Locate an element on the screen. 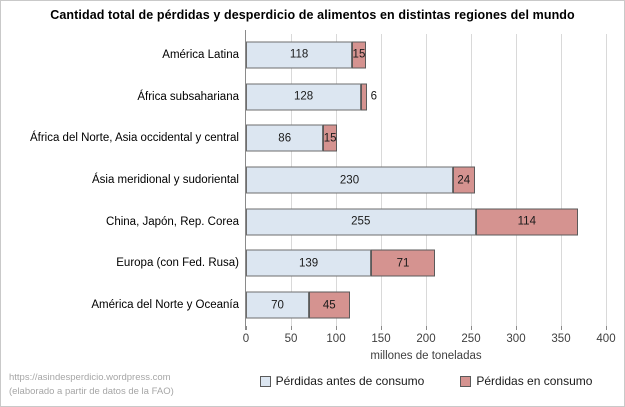 The image size is (625, 407). bar-track: 255 114 is located at coordinates (426, 222).